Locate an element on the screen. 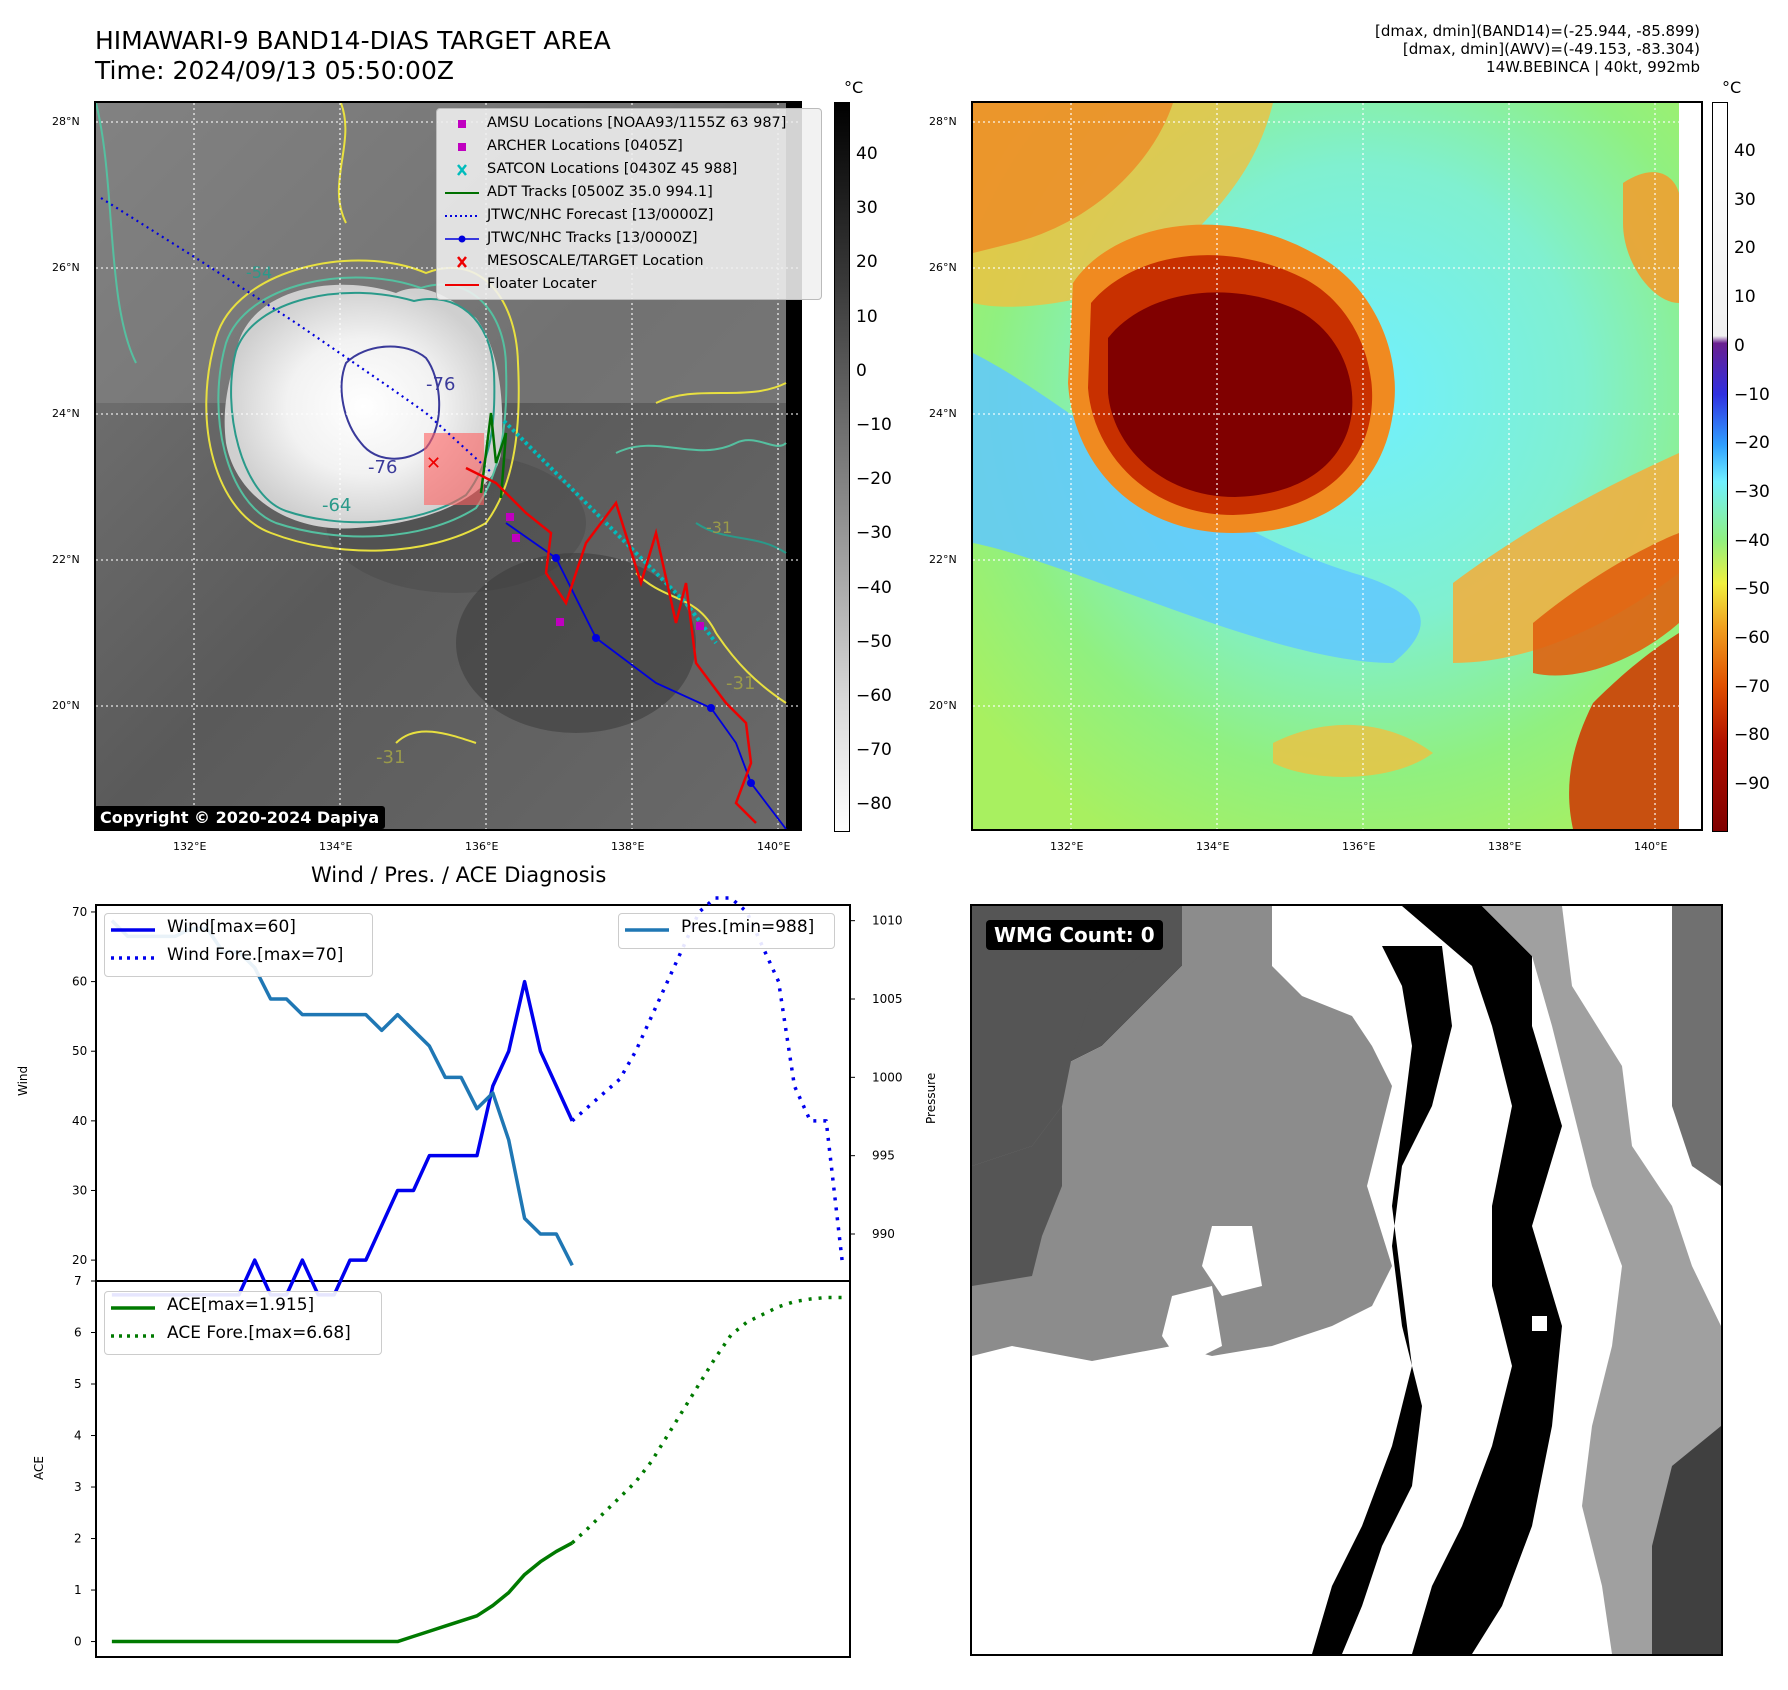 This screenshot has width=1788, height=1690. wind-tick-label: 30 is located at coordinates (79, 1190).